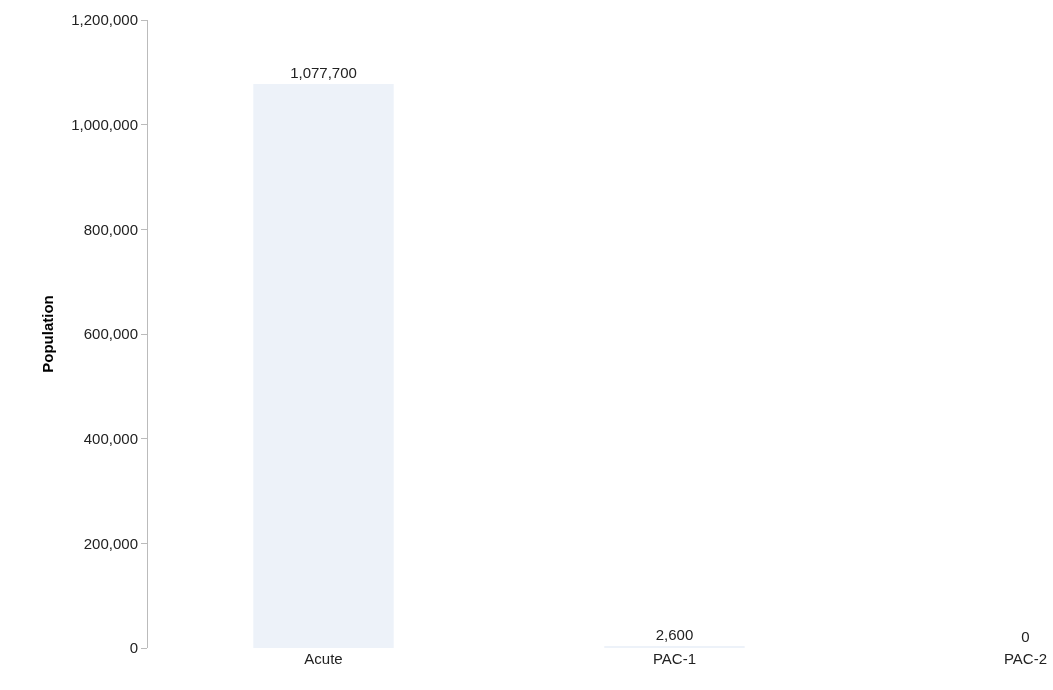 This screenshot has width=1053, height=690. Describe the element at coordinates (674, 658) in the screenshot. I see `x-tick-label: PAC-1` at that location.